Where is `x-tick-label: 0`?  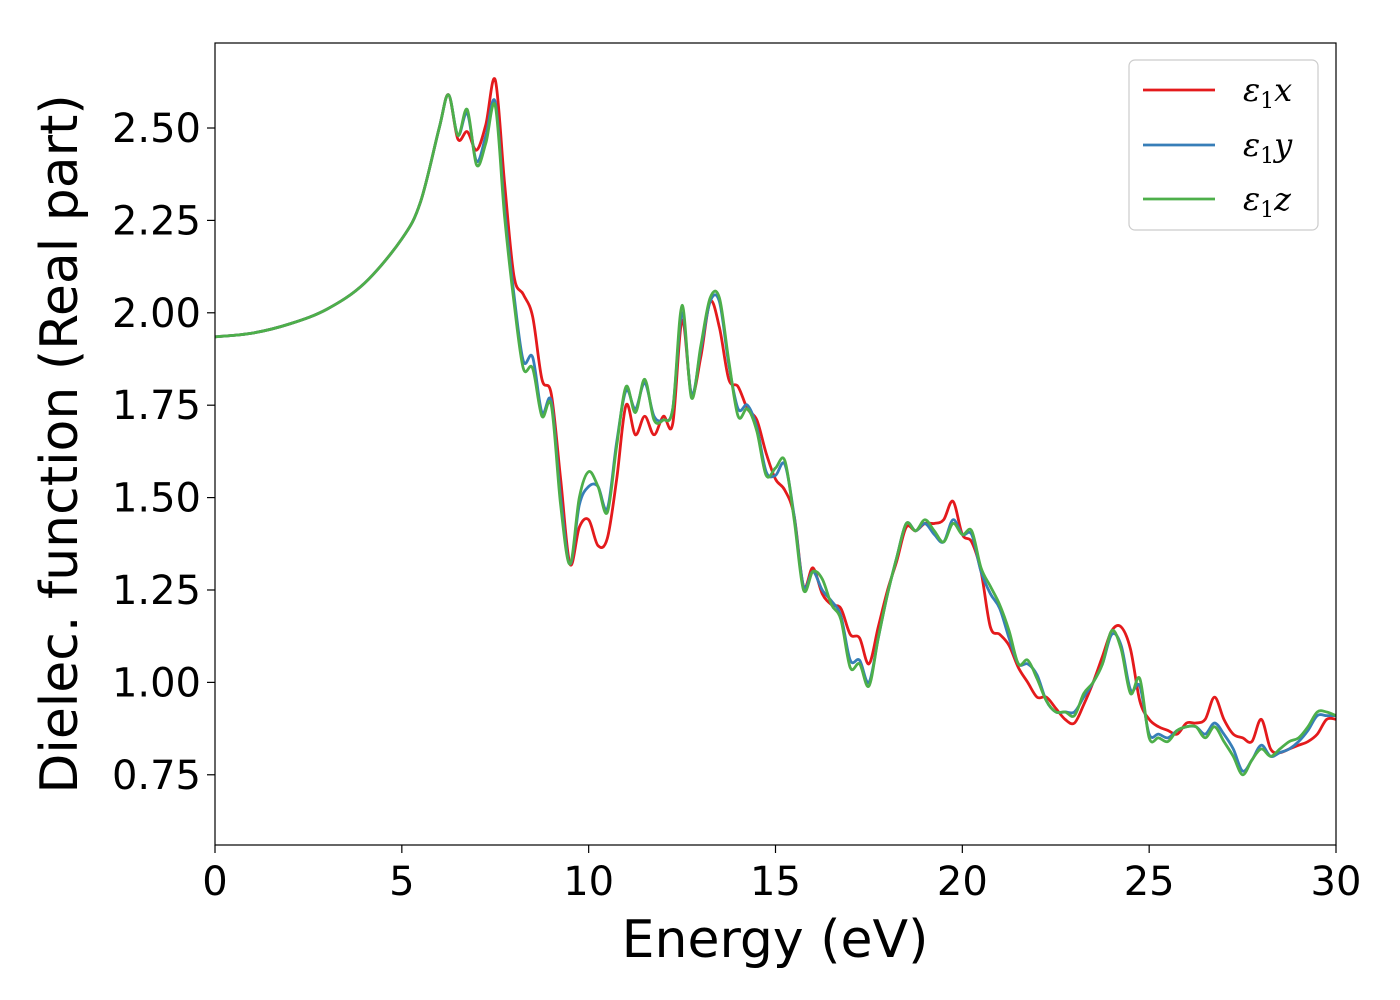 x-tick-label: 0 is located at coordinates (214, 882).